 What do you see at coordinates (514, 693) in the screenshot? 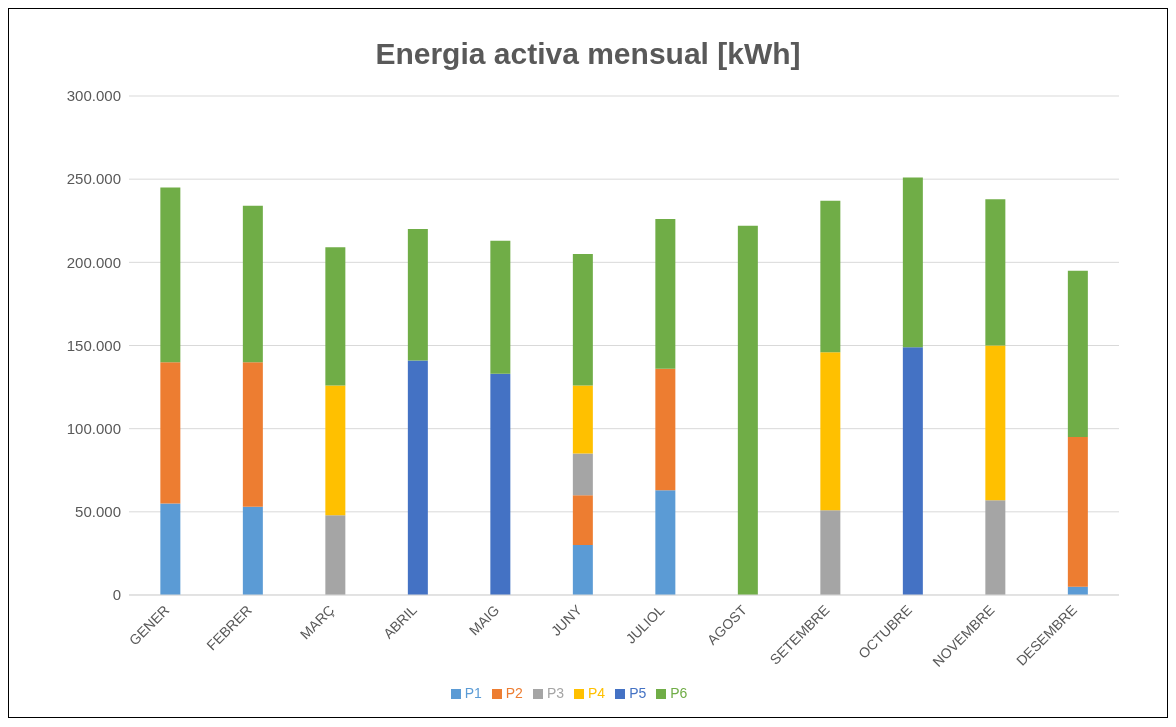
I see `legend-label: P2` at bounding box center [514, 693].